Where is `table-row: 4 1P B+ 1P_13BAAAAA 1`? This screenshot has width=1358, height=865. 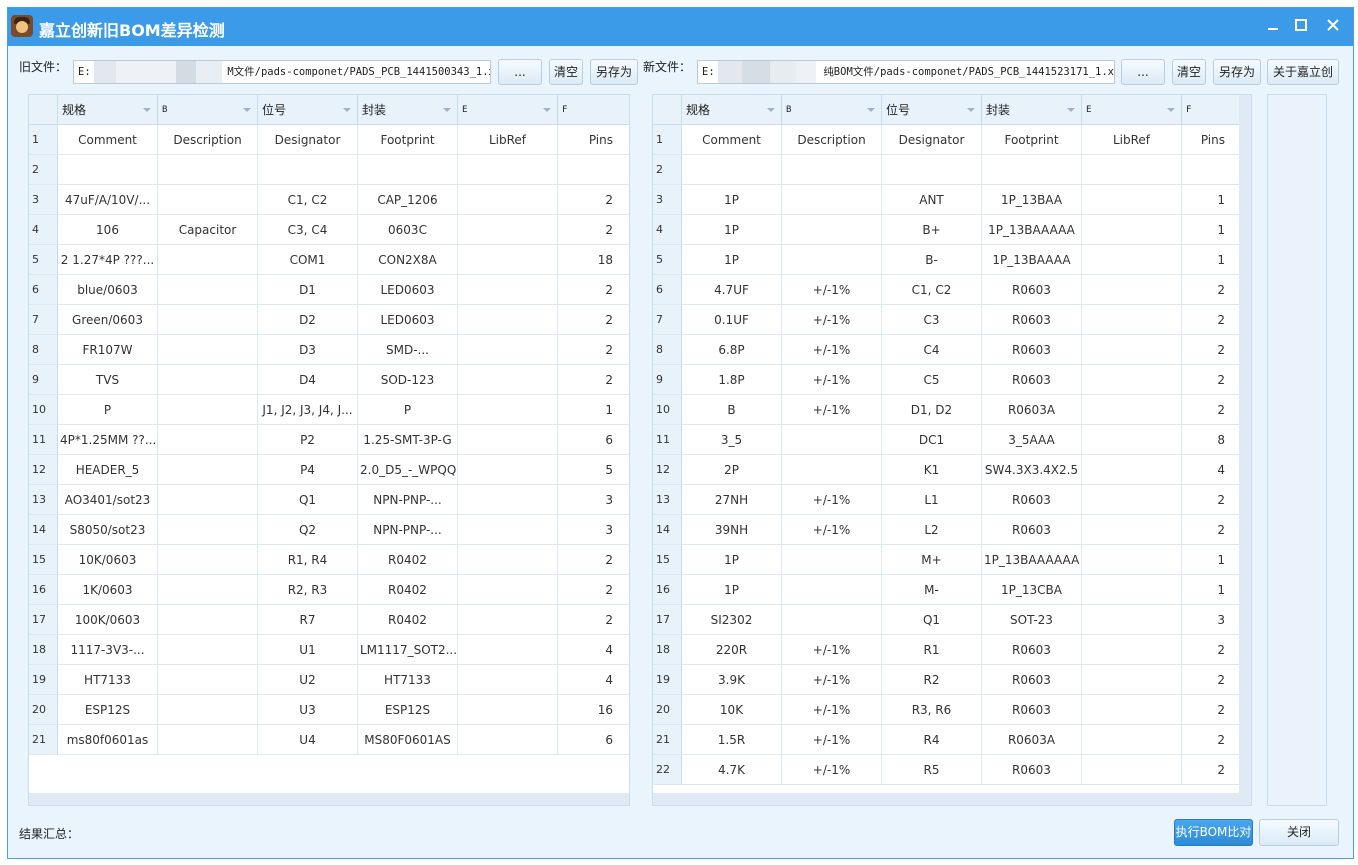
table-row: 4 1P B+ 1P_13BAAAAA 1 is located at coordinates (947, 230).